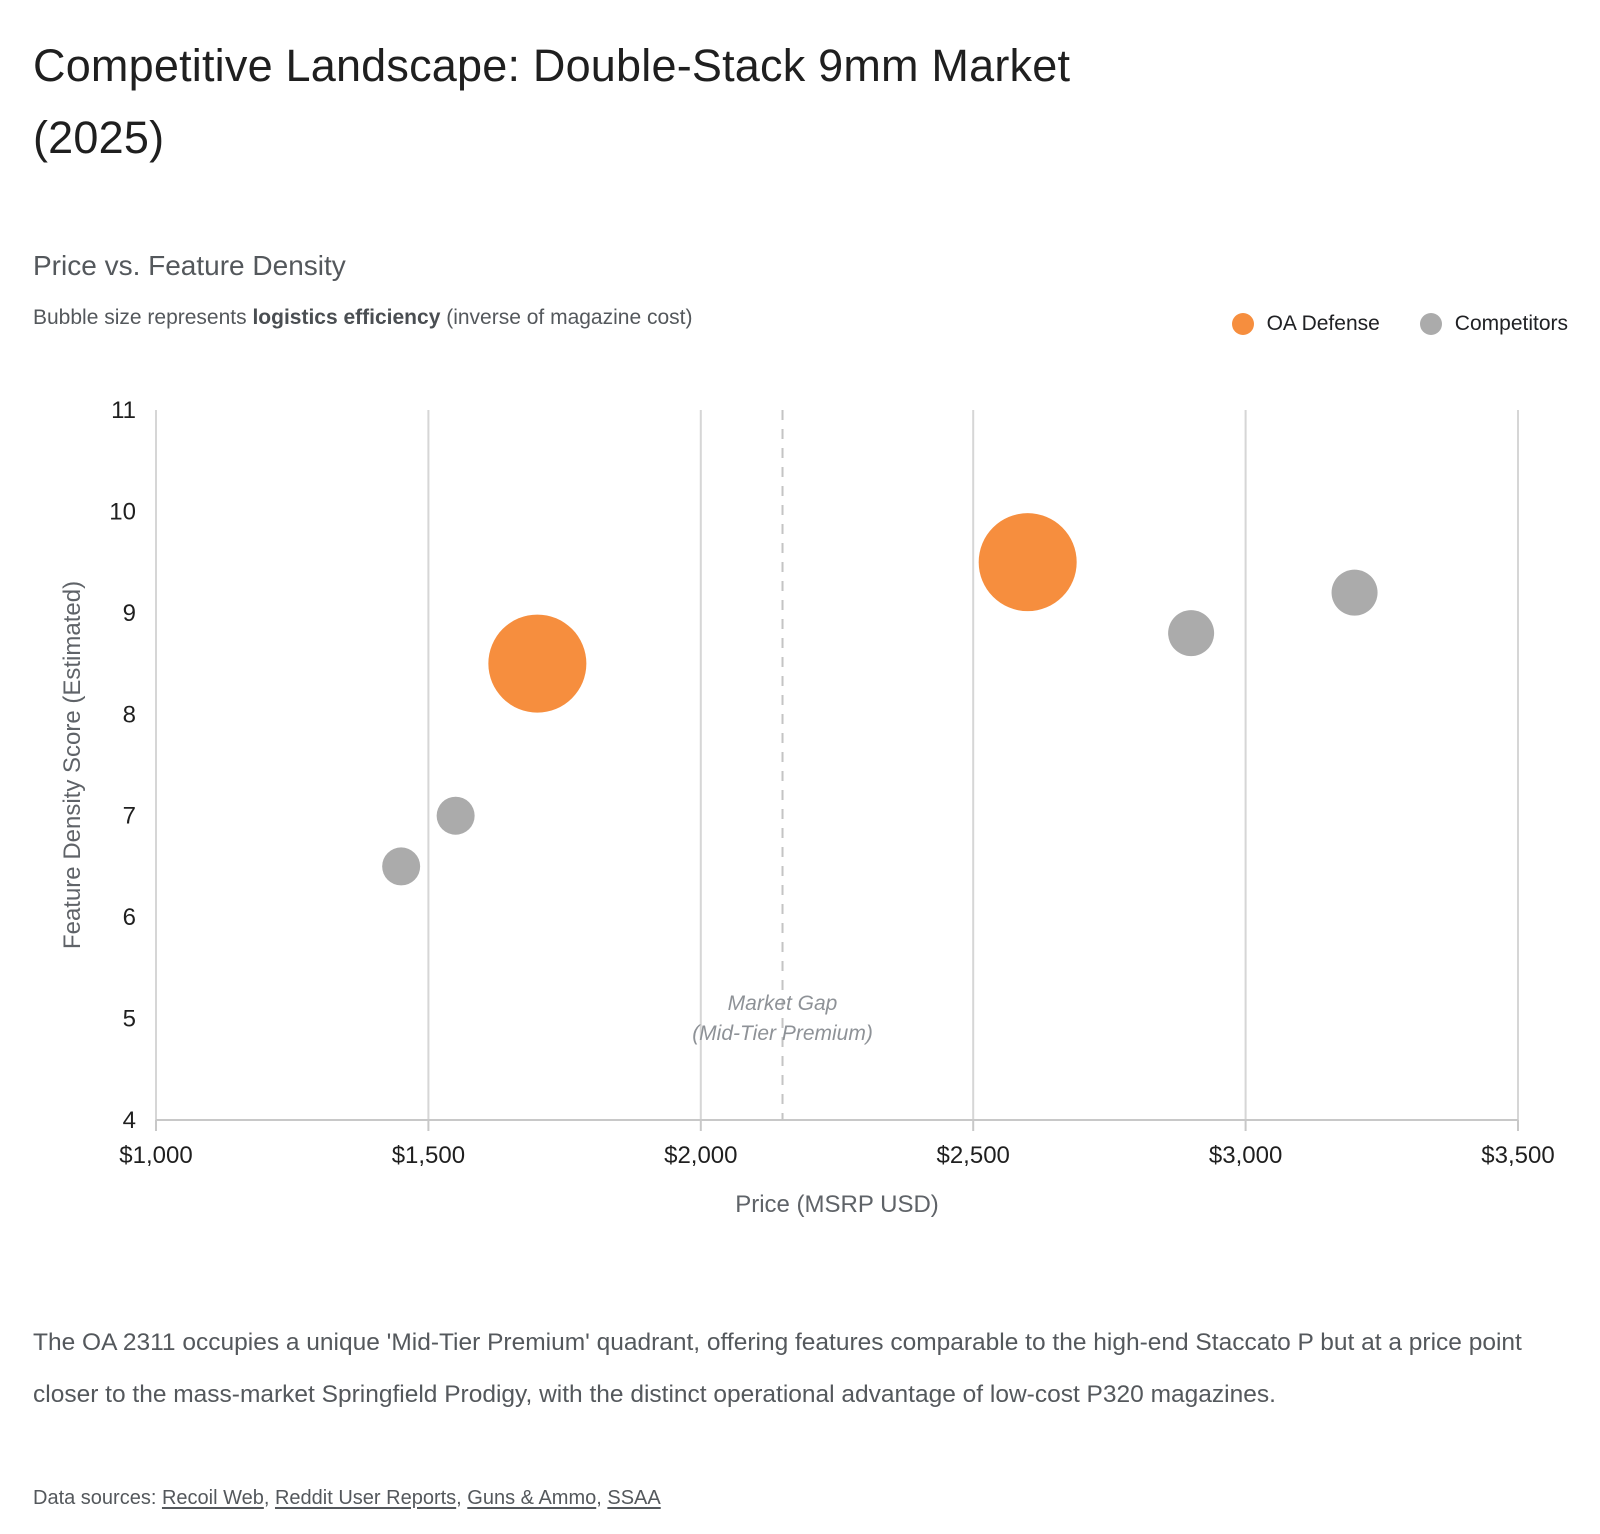 The height and width of the screenshot is (1534, 1600). I want to click on y-tick-label-8: 8, so click(129, 714).